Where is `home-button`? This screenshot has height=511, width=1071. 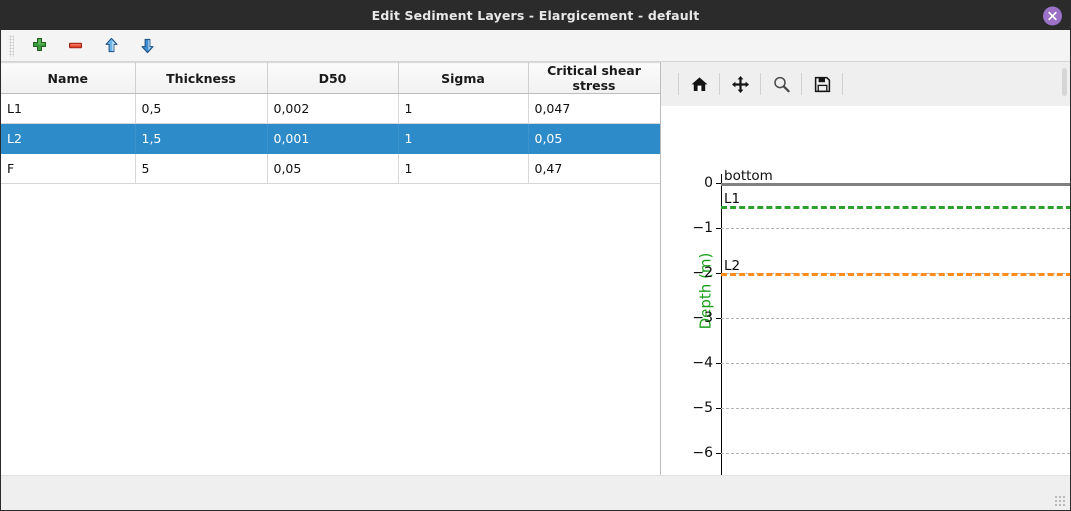
home-button is located at coordinates (699, 84).